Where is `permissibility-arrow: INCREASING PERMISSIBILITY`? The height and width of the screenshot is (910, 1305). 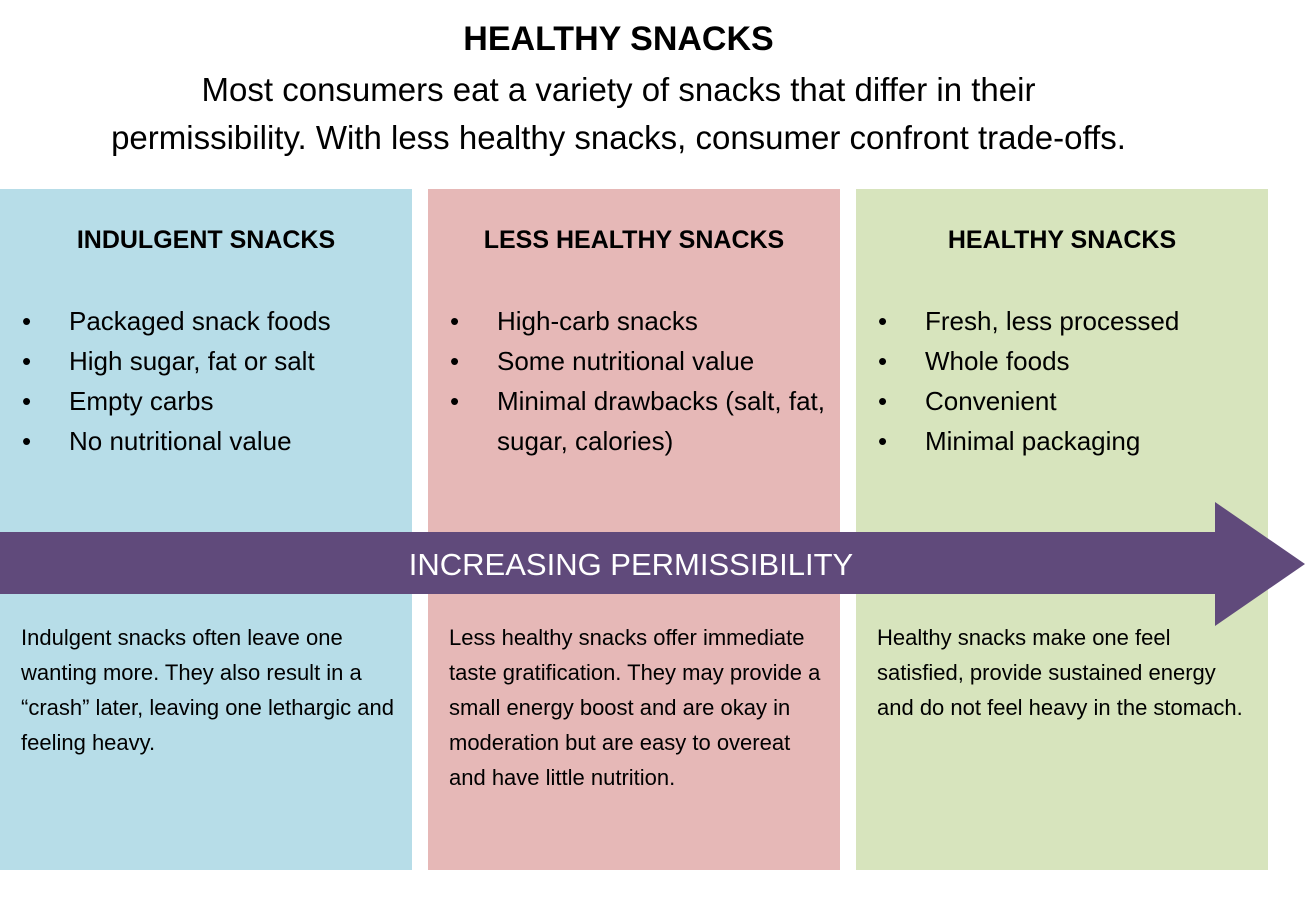 permissibility-arrow: INCREASING PERMISSIBILITY is located at coordinates (652, 564).